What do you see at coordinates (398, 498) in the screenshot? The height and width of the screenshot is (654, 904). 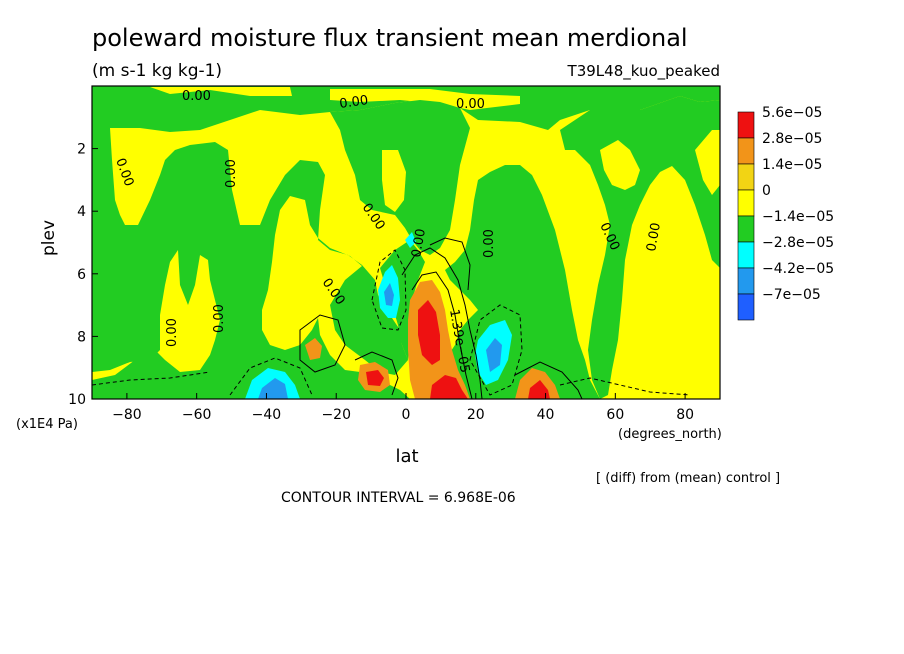 I see `contour-interval: CONTOUR INTERVAL = 6.968E-06` at bounding box center [398, 498].